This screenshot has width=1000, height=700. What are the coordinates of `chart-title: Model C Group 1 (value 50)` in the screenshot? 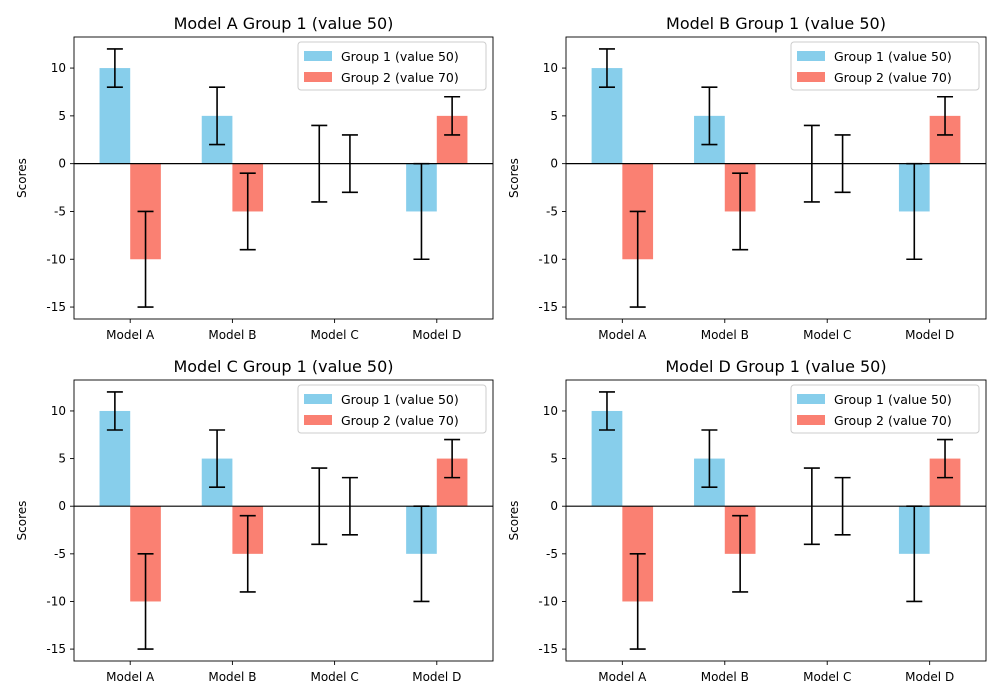 It's located at (283, 366).